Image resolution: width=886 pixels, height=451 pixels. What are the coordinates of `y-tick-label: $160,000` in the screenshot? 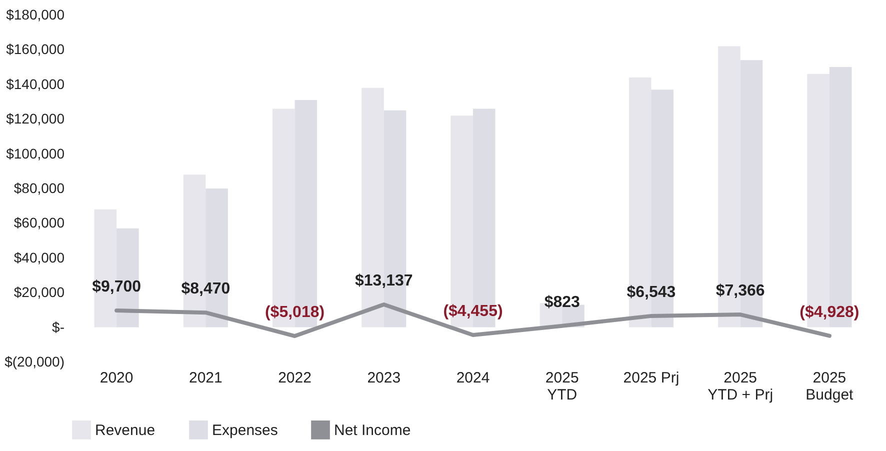 It's located at (35, 49).